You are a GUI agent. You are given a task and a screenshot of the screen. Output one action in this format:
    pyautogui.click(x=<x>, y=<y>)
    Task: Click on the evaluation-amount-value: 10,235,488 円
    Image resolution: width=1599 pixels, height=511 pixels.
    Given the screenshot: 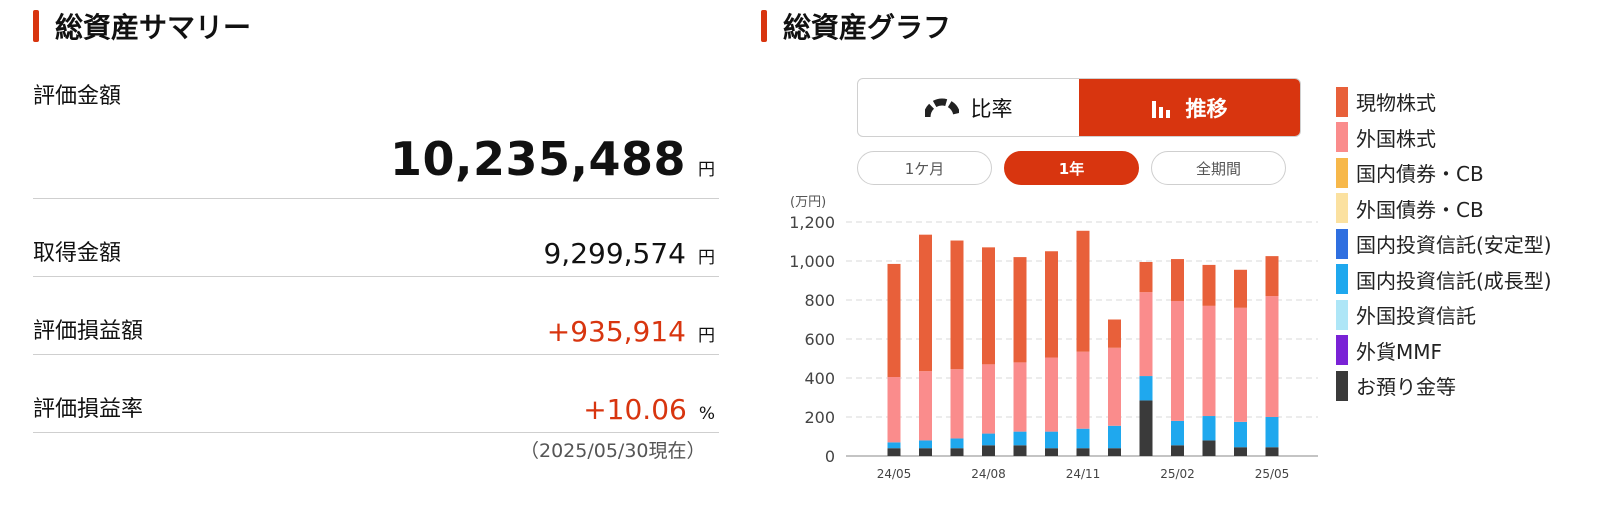 What is the action you would take?
    pyautogui.click(x=552, y=159)
    